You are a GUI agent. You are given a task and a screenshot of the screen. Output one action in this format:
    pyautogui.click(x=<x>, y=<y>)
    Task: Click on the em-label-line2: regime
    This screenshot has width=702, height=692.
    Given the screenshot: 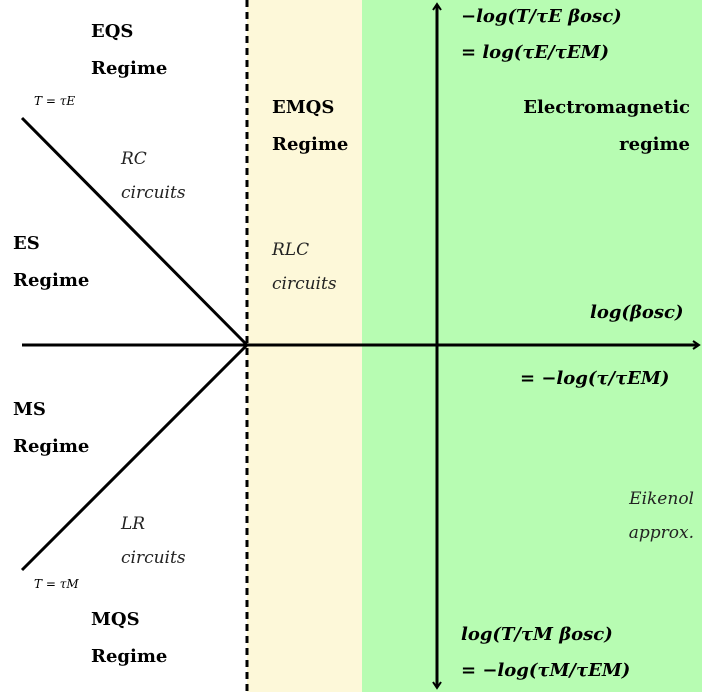 What is the action you would take?
    pyautogui.click(x=654, y=144)
    